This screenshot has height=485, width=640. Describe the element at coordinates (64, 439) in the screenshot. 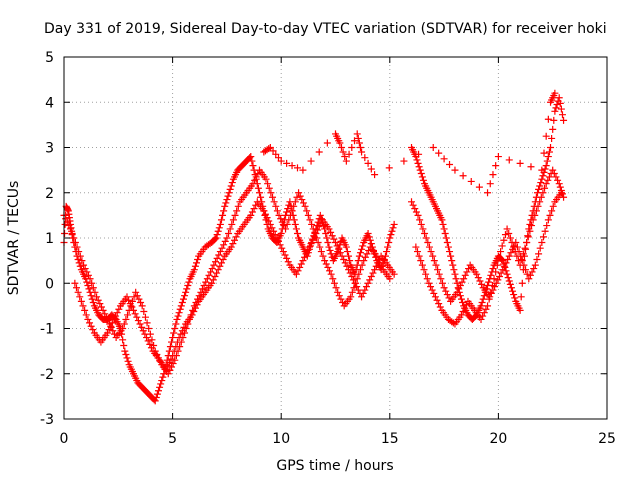

I see `x-tick-label: 0` at that location.